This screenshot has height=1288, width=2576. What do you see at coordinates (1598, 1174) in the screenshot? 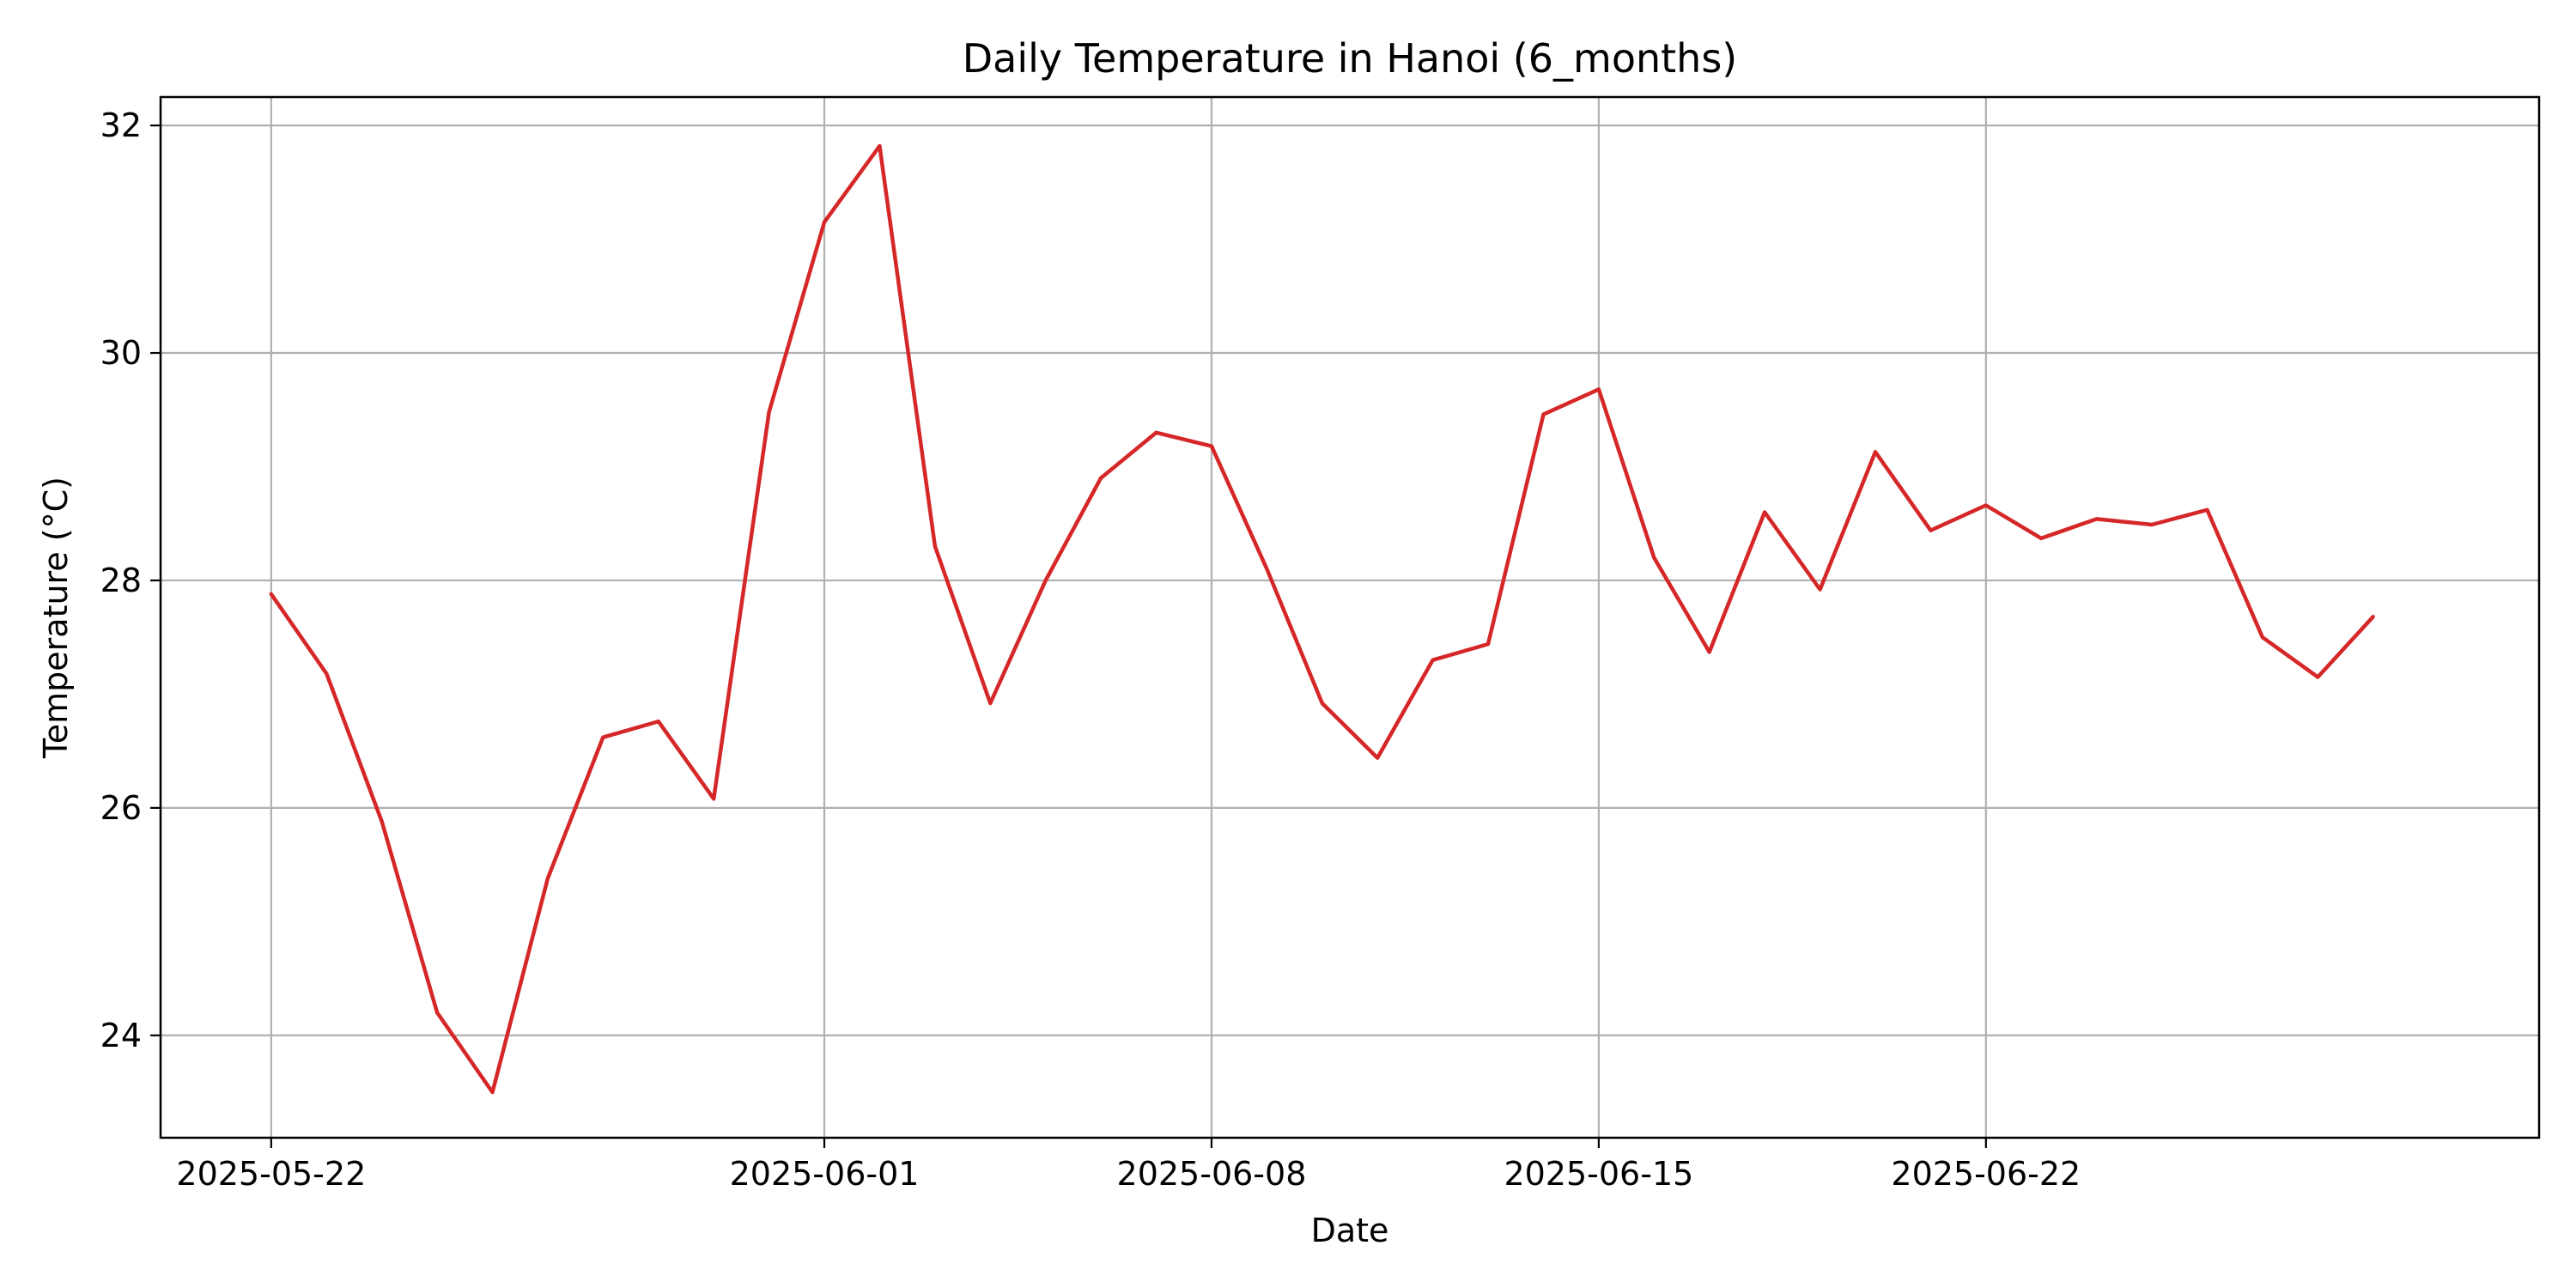
I see `x-tick-label: 2025-06-15` at bounding box center [1598, 1174].